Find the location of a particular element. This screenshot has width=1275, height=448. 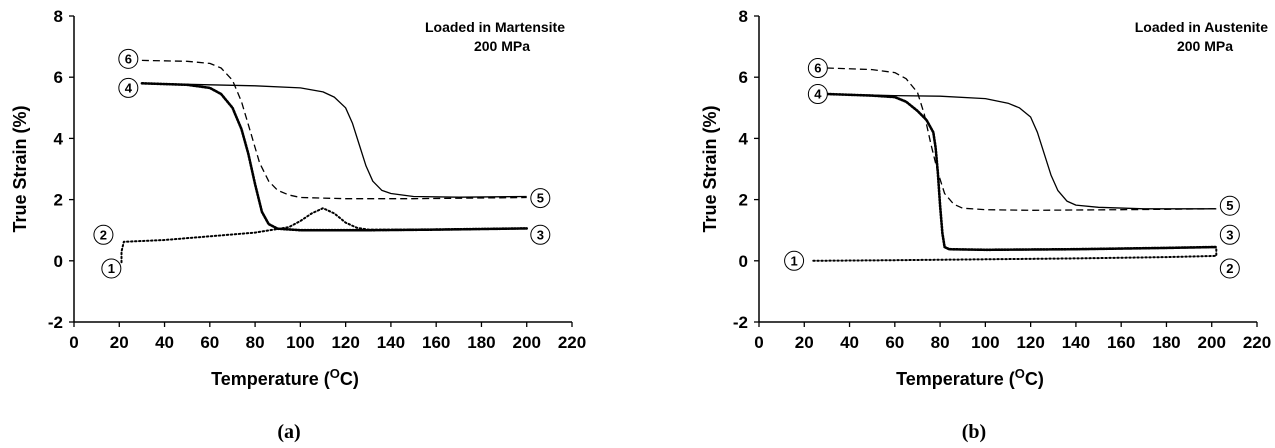

annotation-line: Loaded in Martensite is located at coordinates (495, 27).